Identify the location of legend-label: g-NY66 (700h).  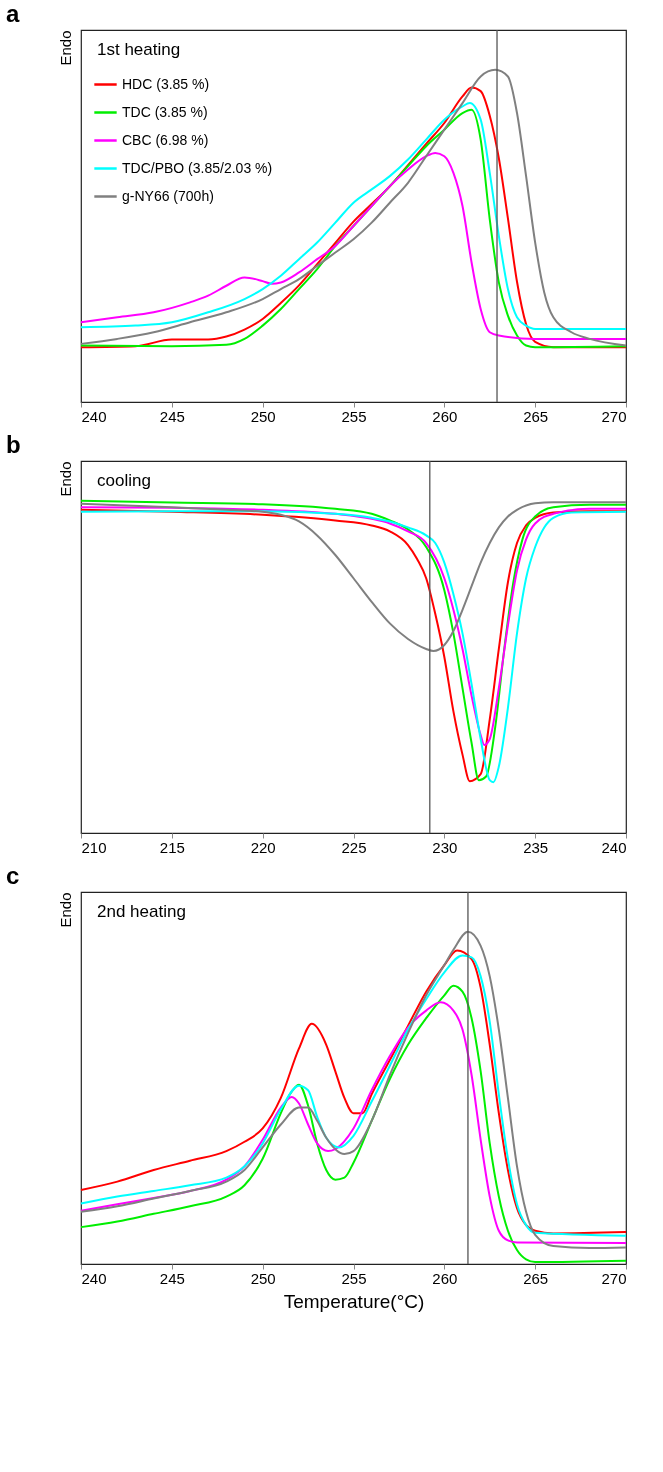
(168, 195).